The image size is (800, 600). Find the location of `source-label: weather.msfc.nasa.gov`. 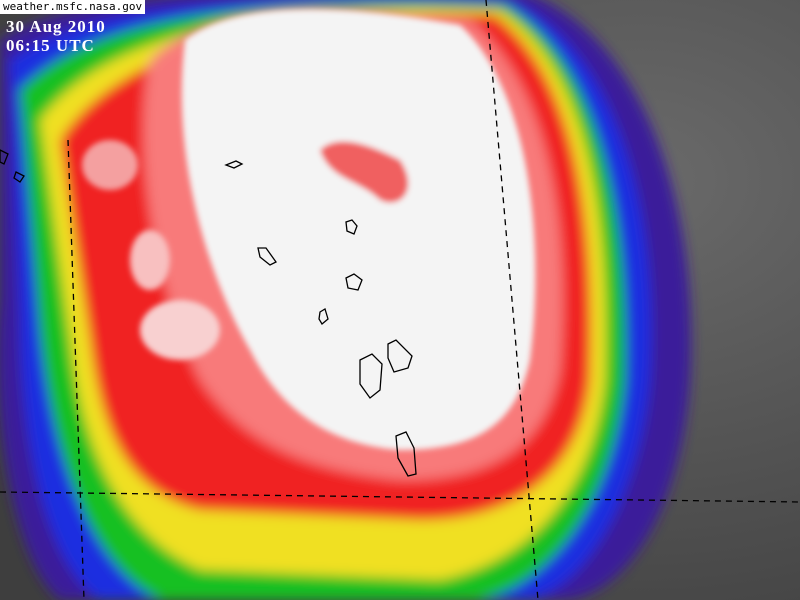

source-label: weather.msfc.nasa.gov is located at coordinates (73, 7).